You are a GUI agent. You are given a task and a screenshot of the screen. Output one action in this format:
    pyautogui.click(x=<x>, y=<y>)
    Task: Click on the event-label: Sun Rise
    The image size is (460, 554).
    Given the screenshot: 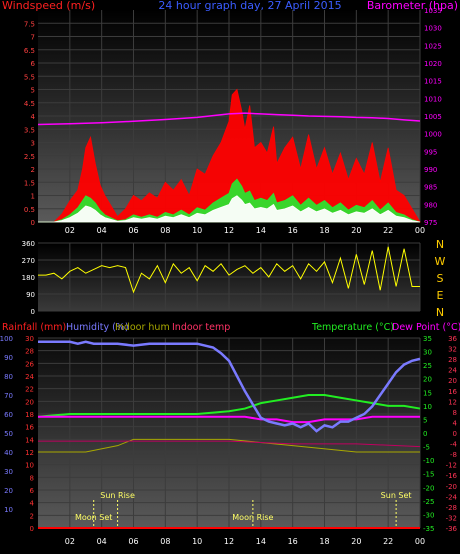 What is the action you would take?
    pyautogui.click(x=117, y=495)
    